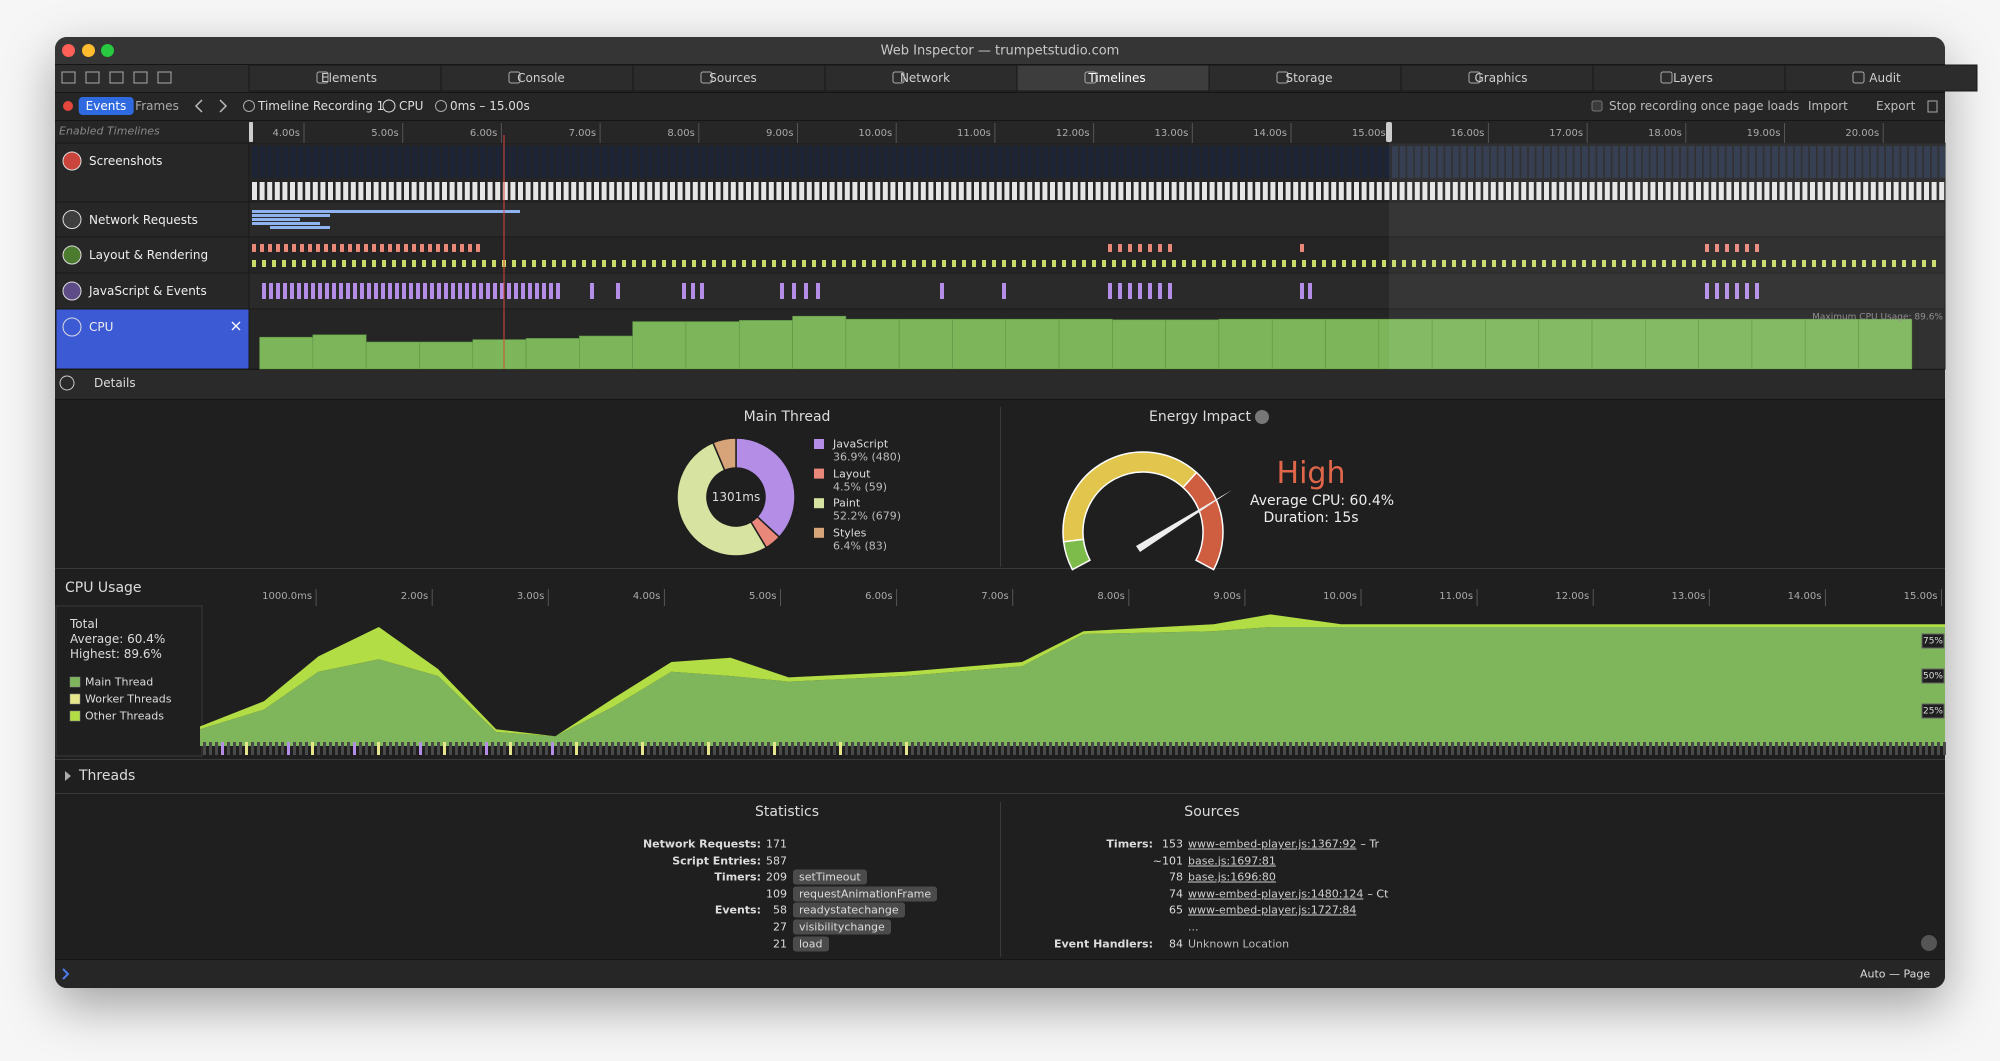 This screenshot has height=1061, width=2000. I want to click on timeline-row-label: Layout & Rendering, so click(149, 255).